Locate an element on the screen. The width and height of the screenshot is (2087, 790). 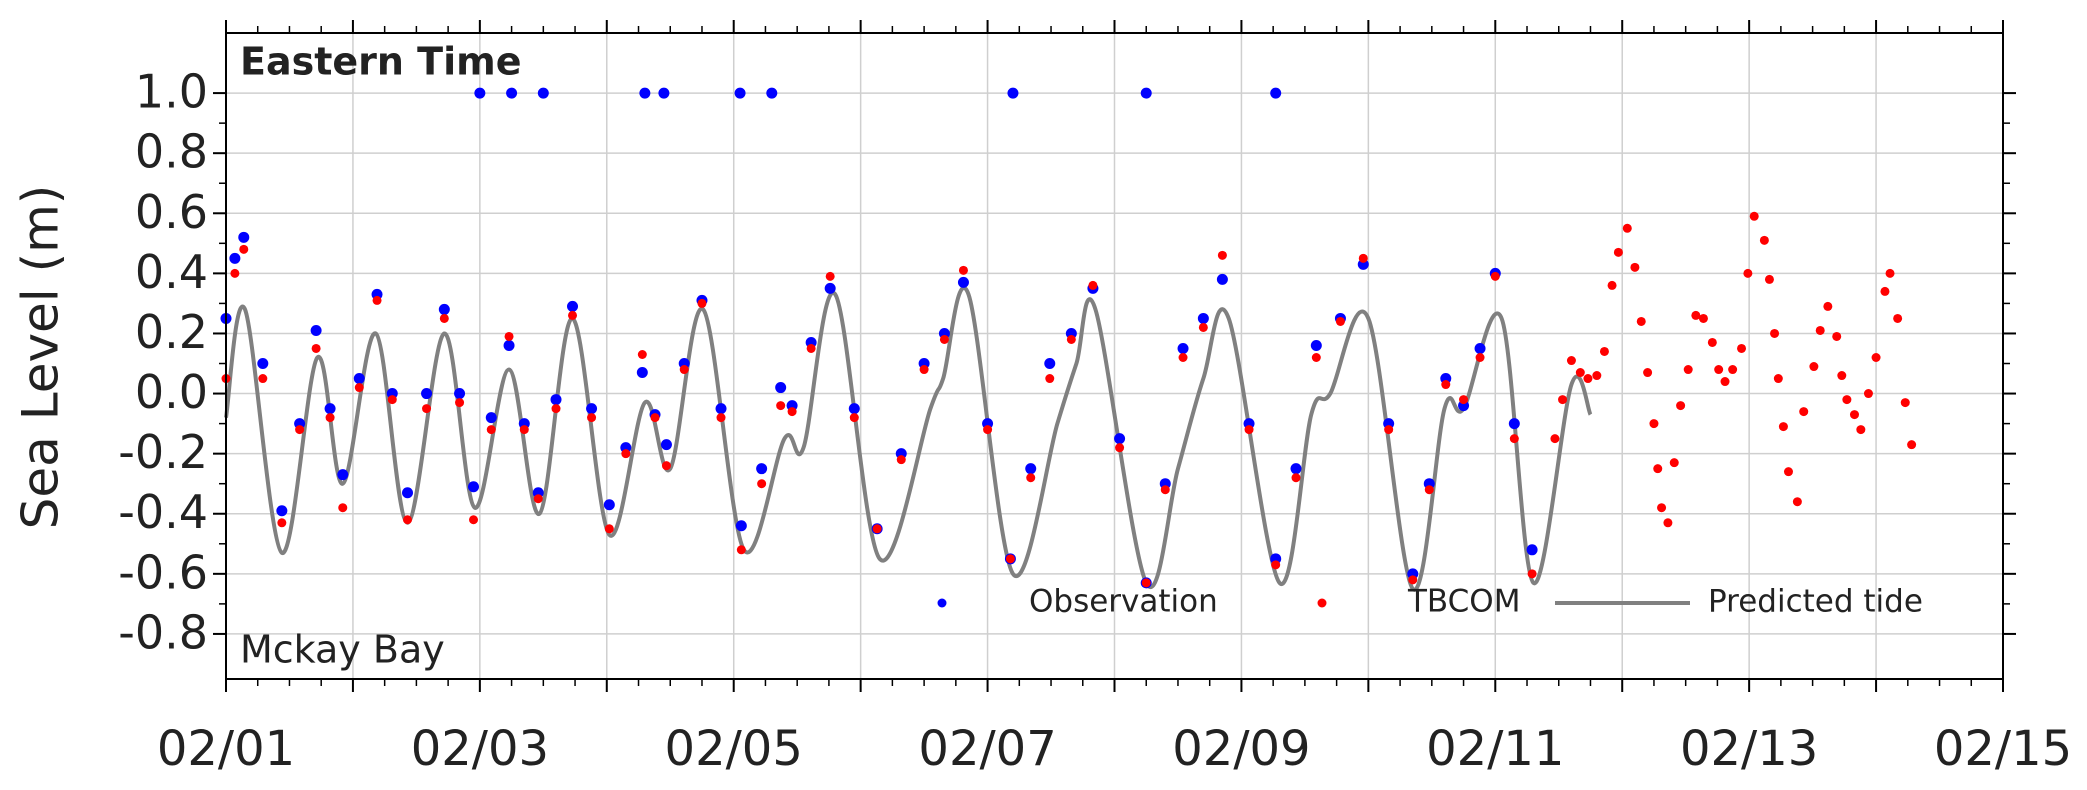
x-tick-label: 02/07 is located at coordinates (987, 749).